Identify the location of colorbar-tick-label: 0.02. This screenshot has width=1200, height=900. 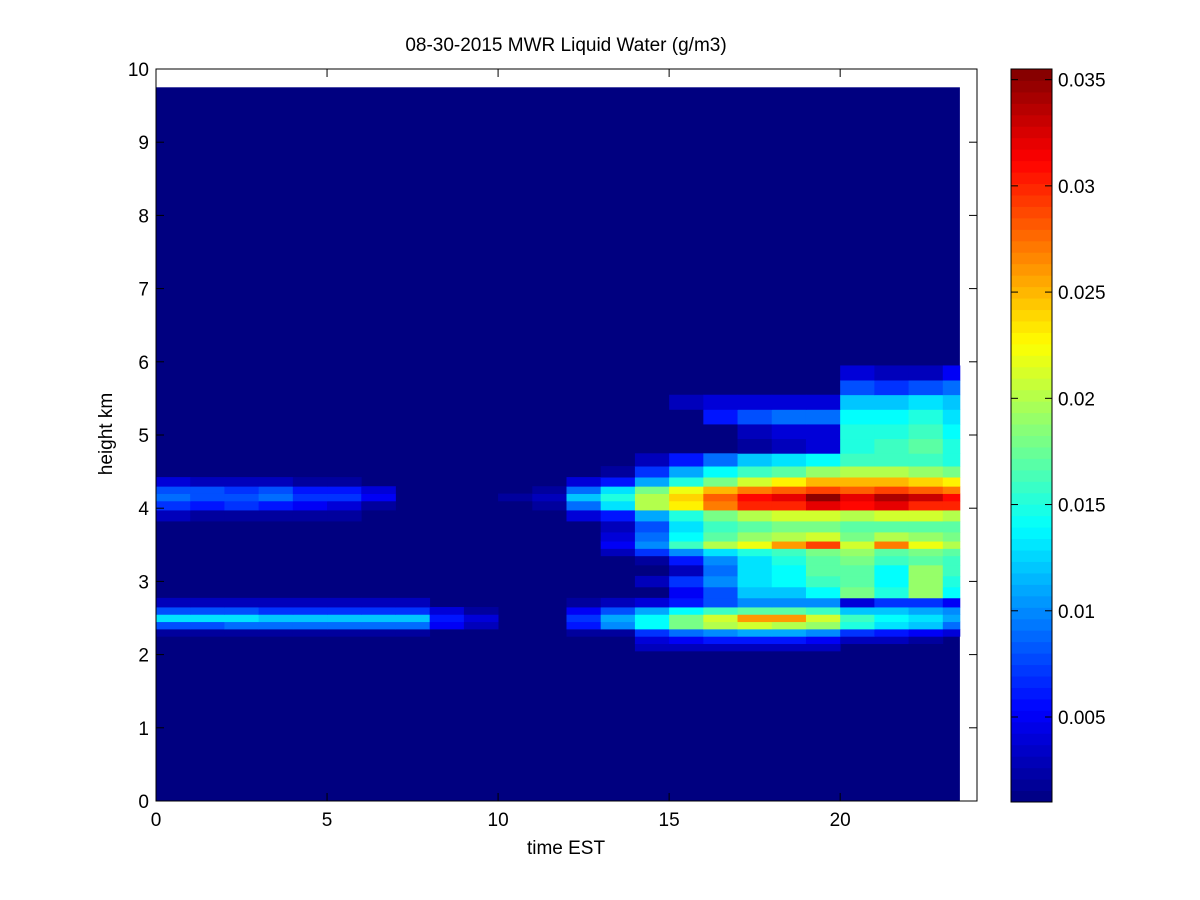
(1076, 399).